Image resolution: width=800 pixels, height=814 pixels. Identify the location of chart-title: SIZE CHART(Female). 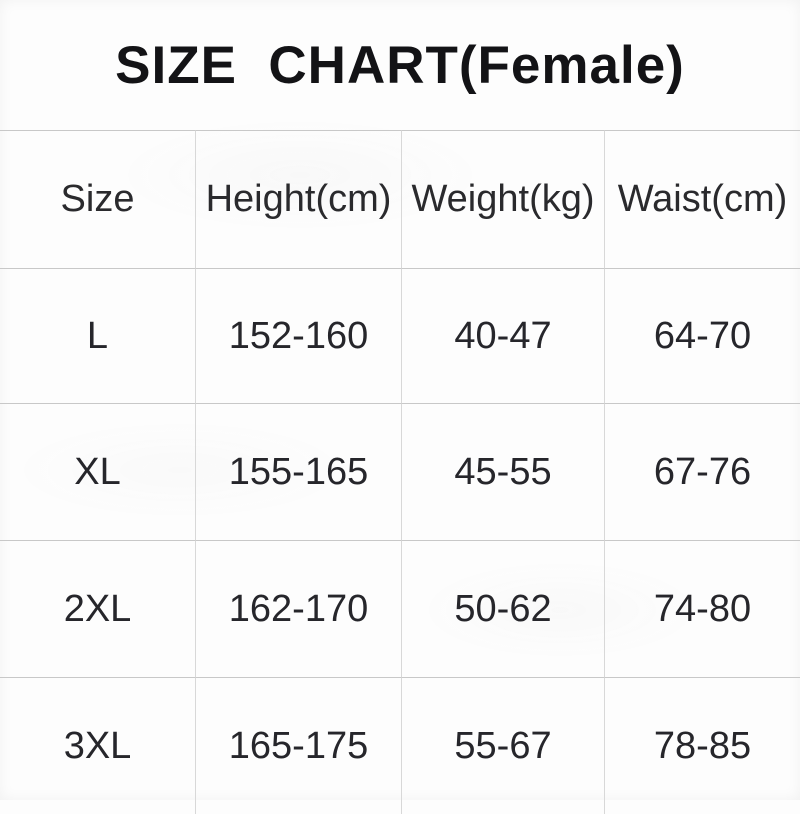
(400, 65).